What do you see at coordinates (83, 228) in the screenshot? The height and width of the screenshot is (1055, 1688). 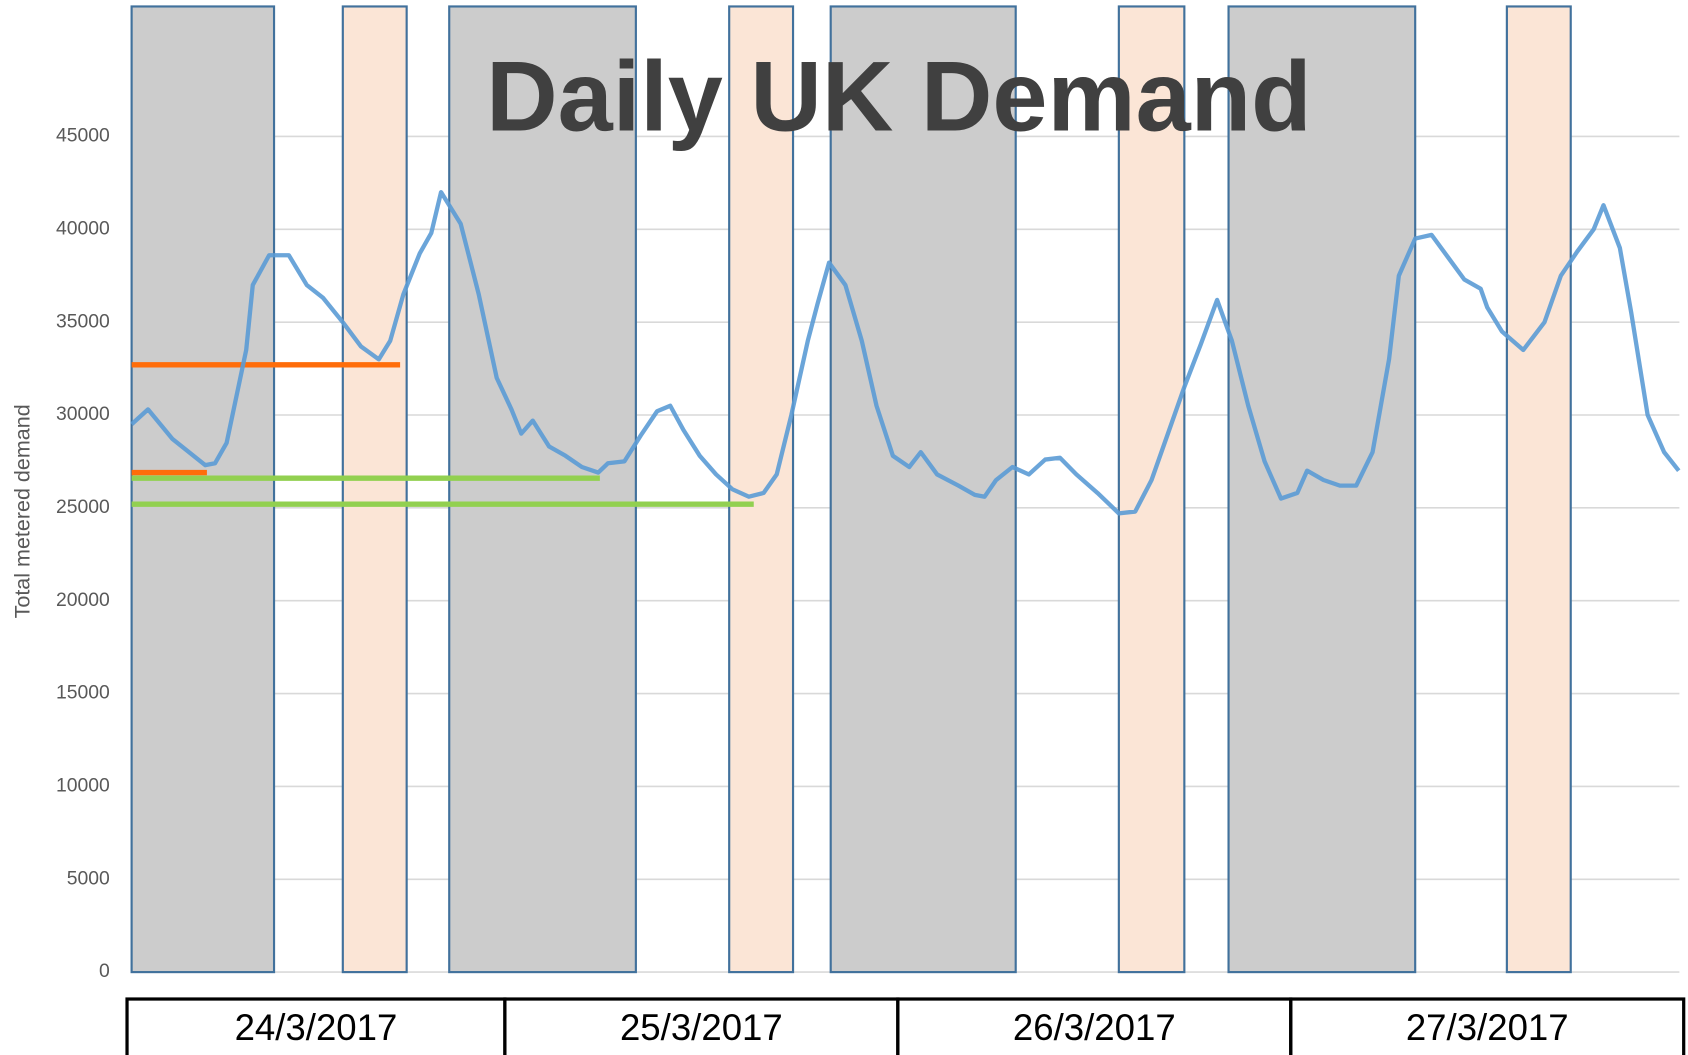 I see `y-tick-label: 40000` at bounding box center [83, 228].